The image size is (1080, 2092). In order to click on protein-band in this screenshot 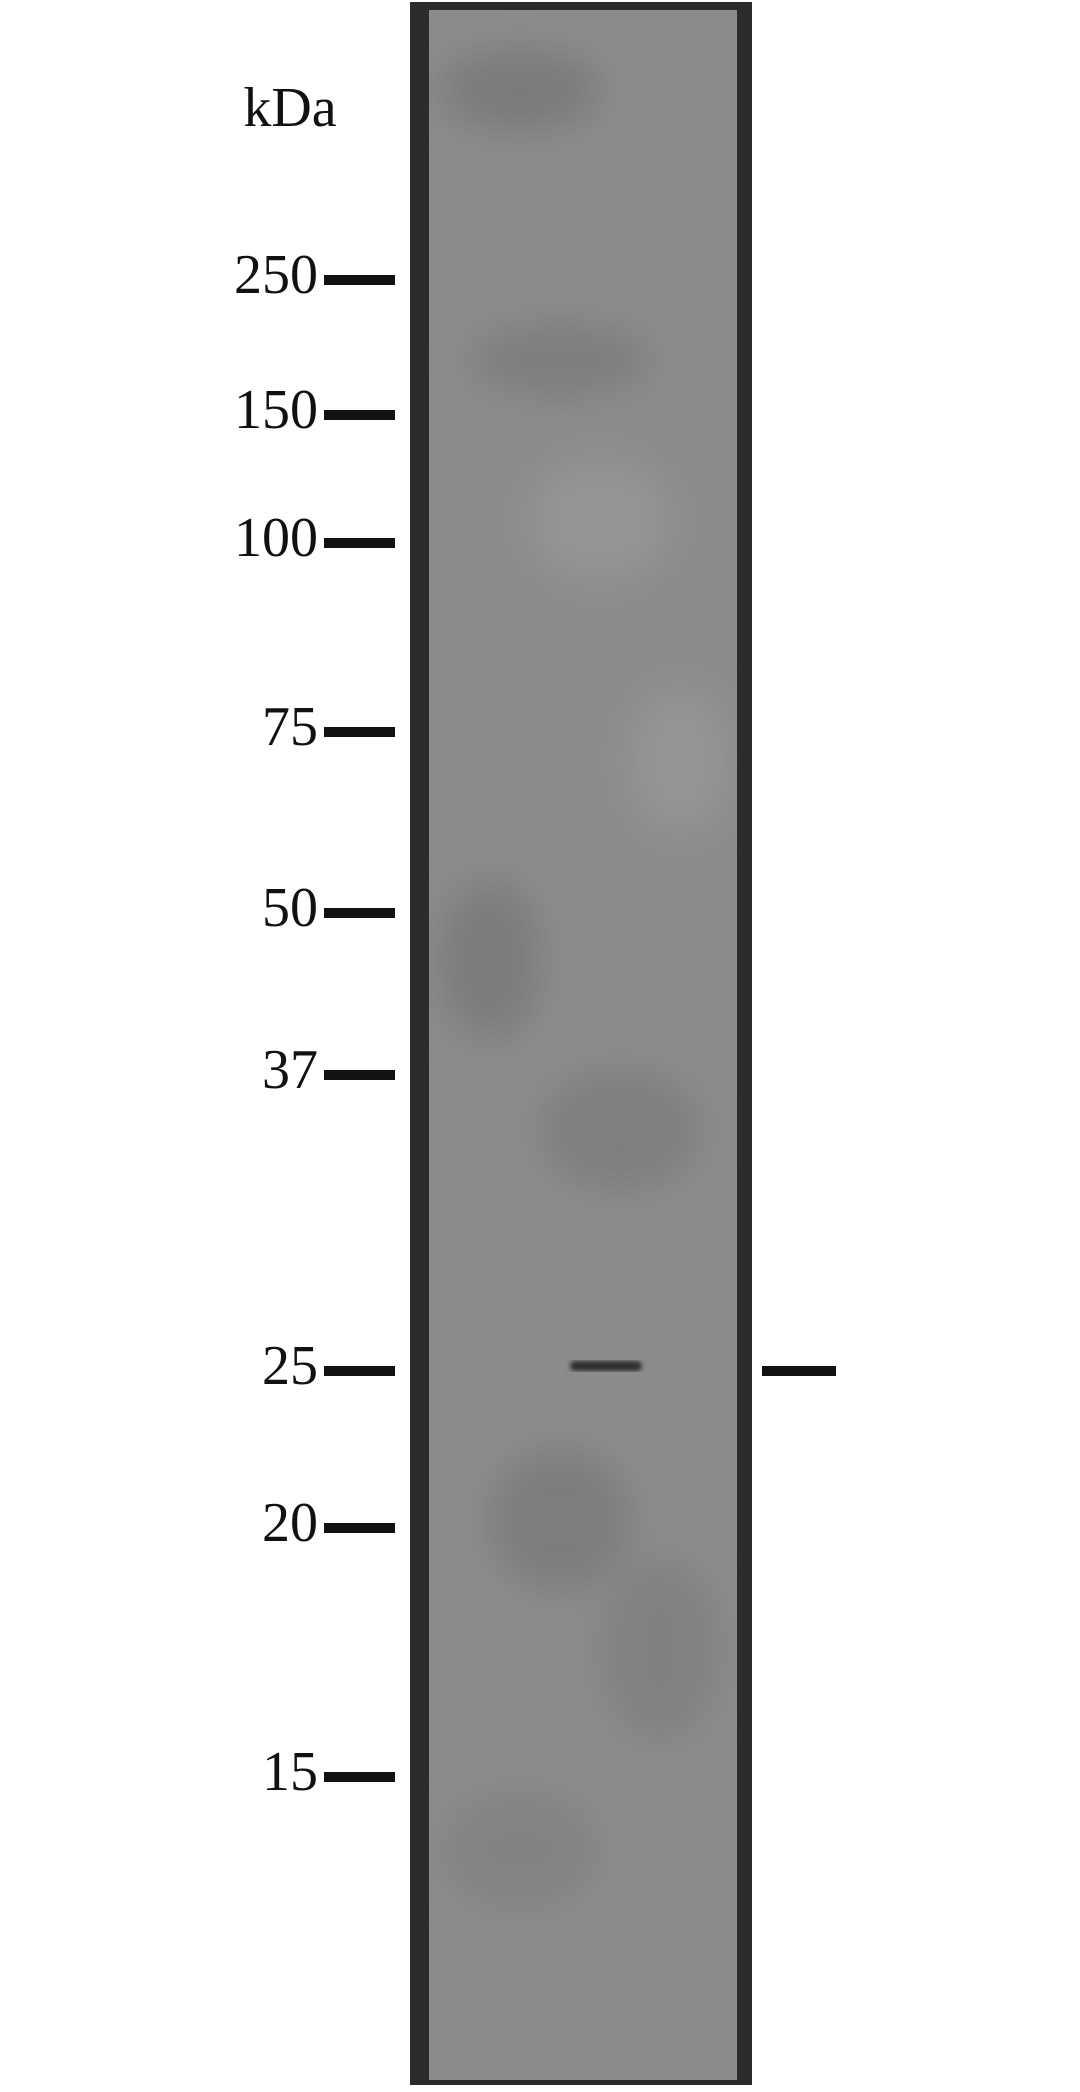, I will do `click(606, 1366)`.